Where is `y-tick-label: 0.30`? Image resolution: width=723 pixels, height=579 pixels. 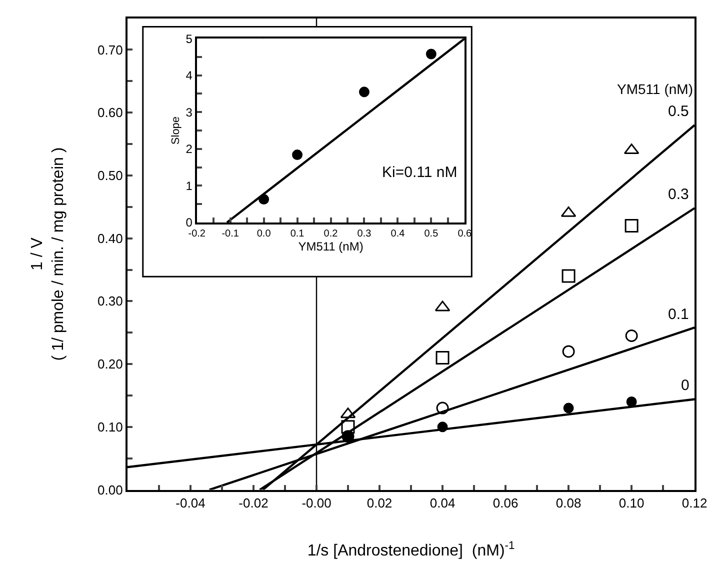
y-tick-label: 0.30 is located at coordinates (110, 301).